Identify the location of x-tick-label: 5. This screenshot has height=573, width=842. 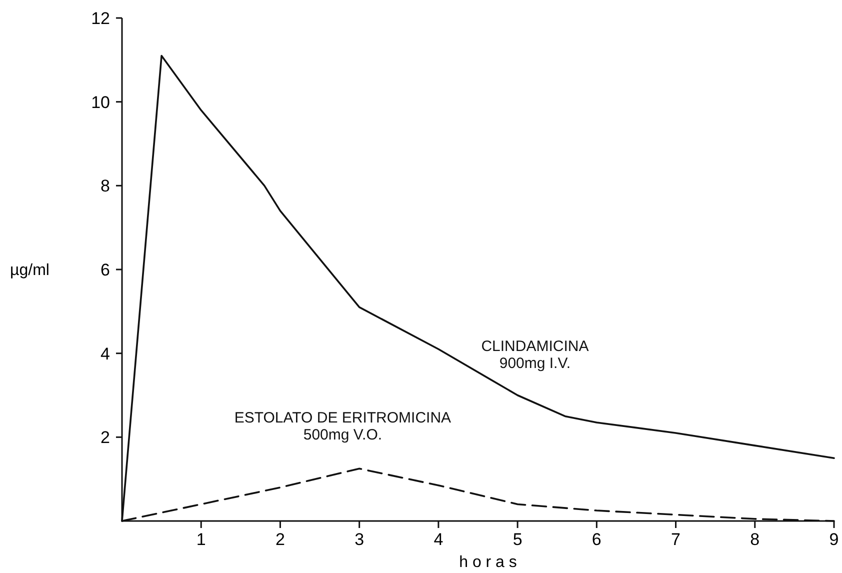
(517, 539).